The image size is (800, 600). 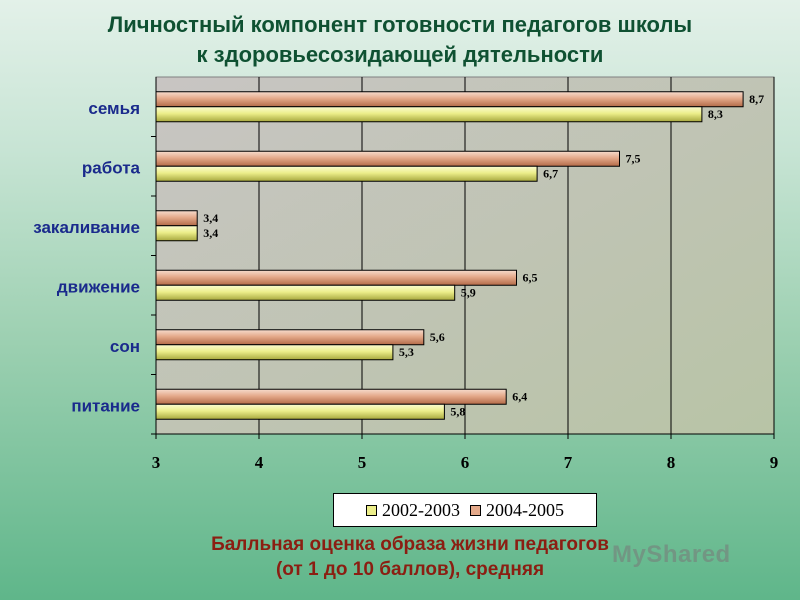 I want to click on data-label-2002-2003-5: 5,8, so click(x=457, y=411).